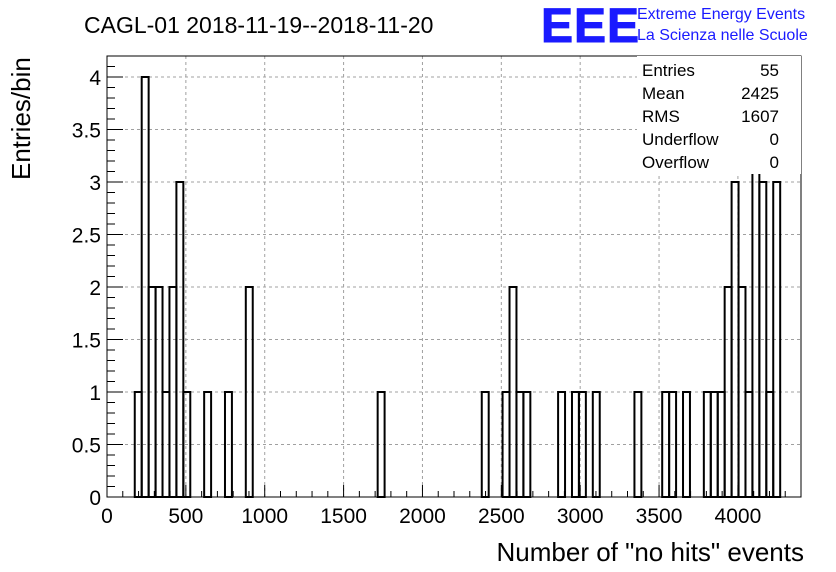 The width and height of the screenshot is (836, 572). I want to click on logo-line2: La Scienza nelle Scuole, so click(722, 35).